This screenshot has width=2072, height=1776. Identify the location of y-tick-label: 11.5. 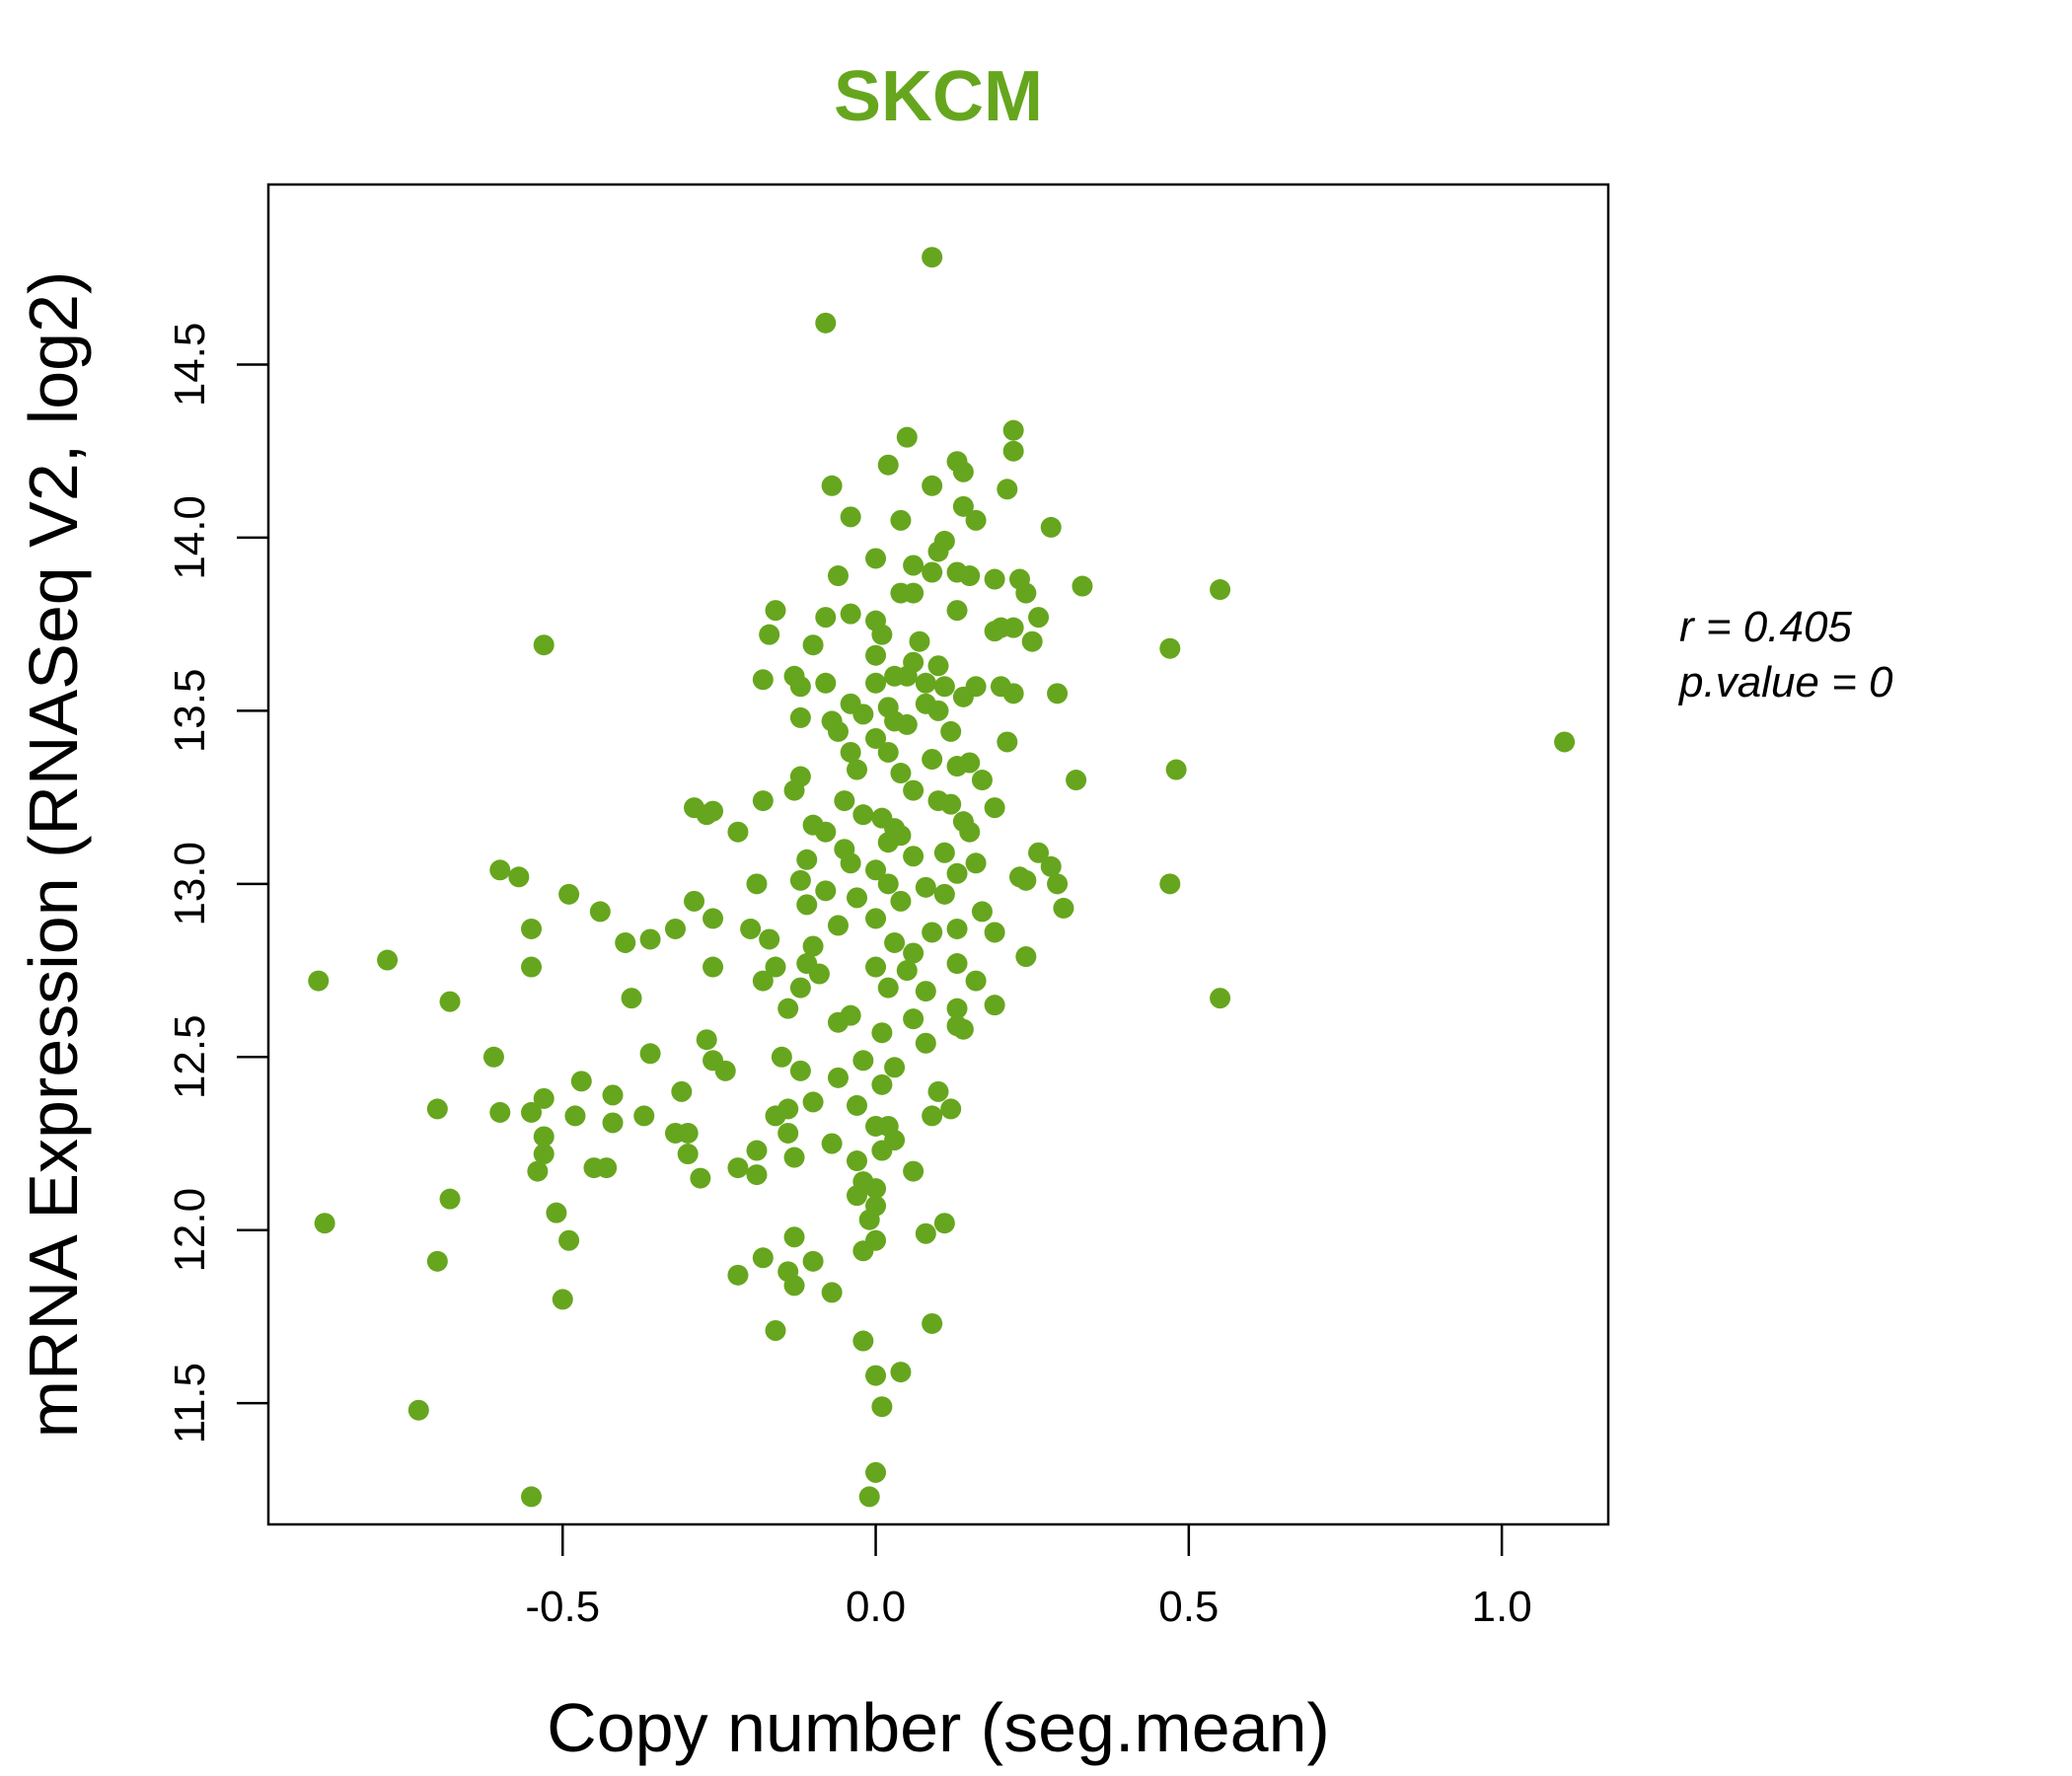
(190, 1403).